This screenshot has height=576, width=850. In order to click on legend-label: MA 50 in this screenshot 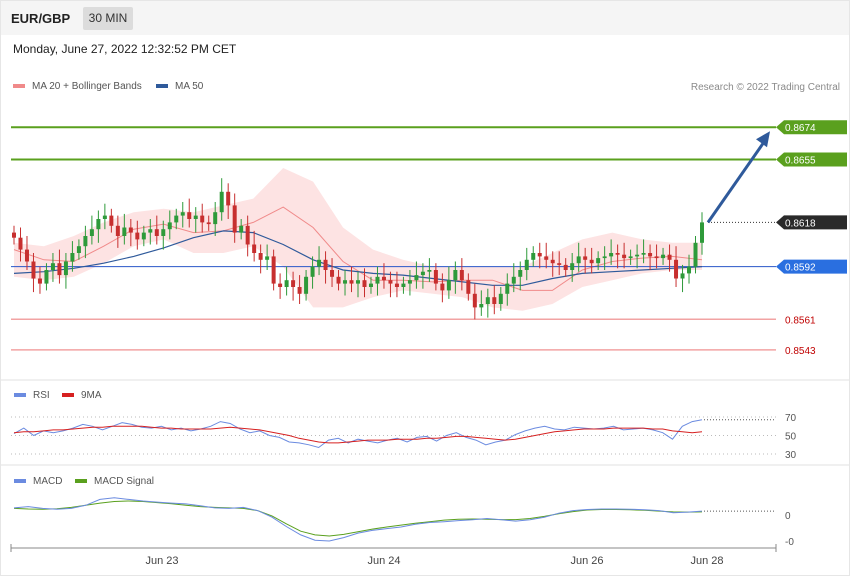, I will do `click(189, 86)`.